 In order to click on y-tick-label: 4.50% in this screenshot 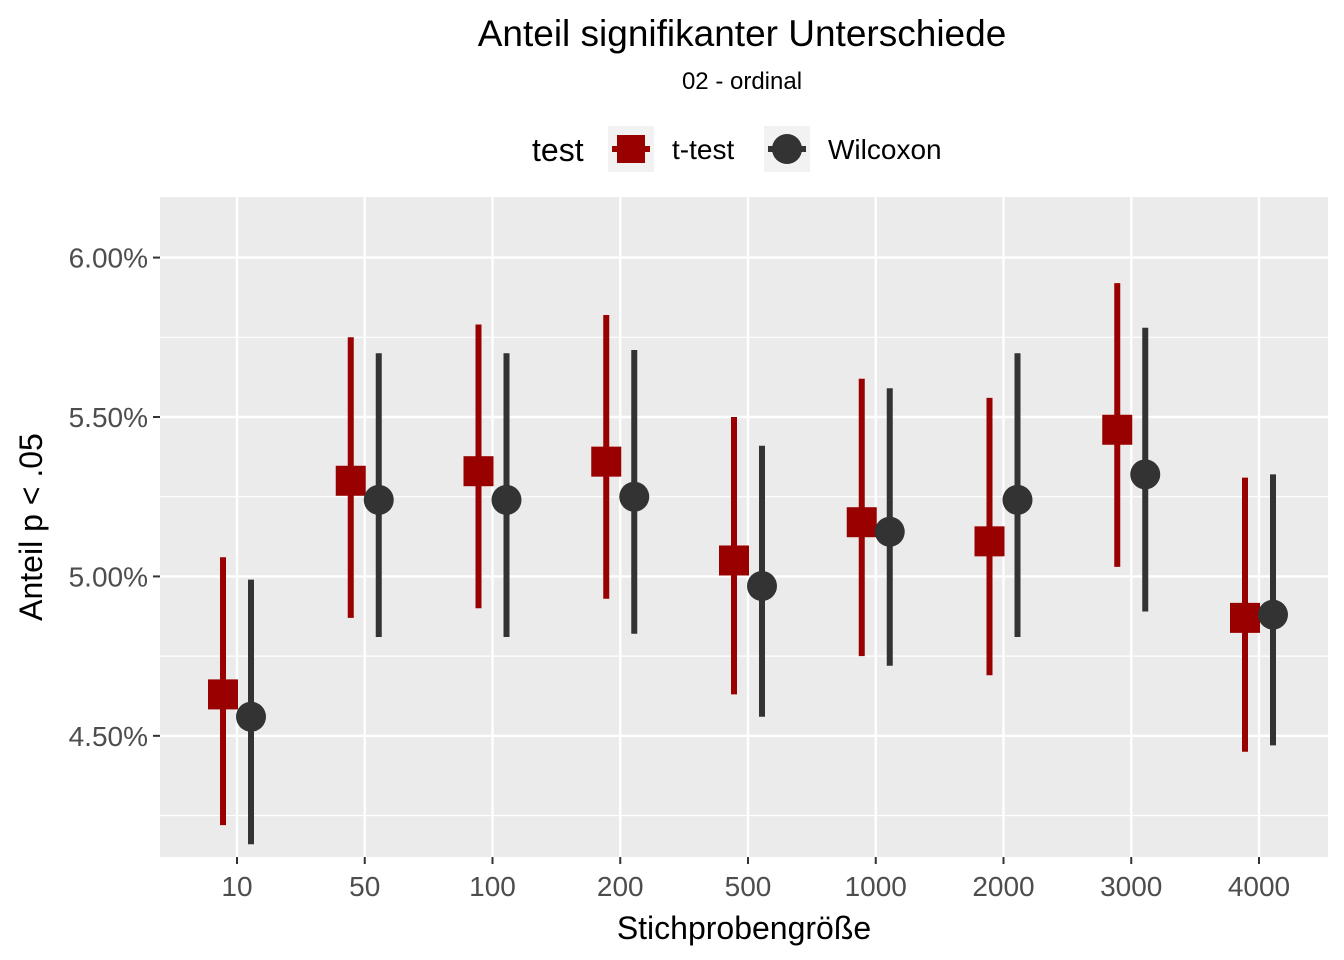, I will do `click(108, 736)`.